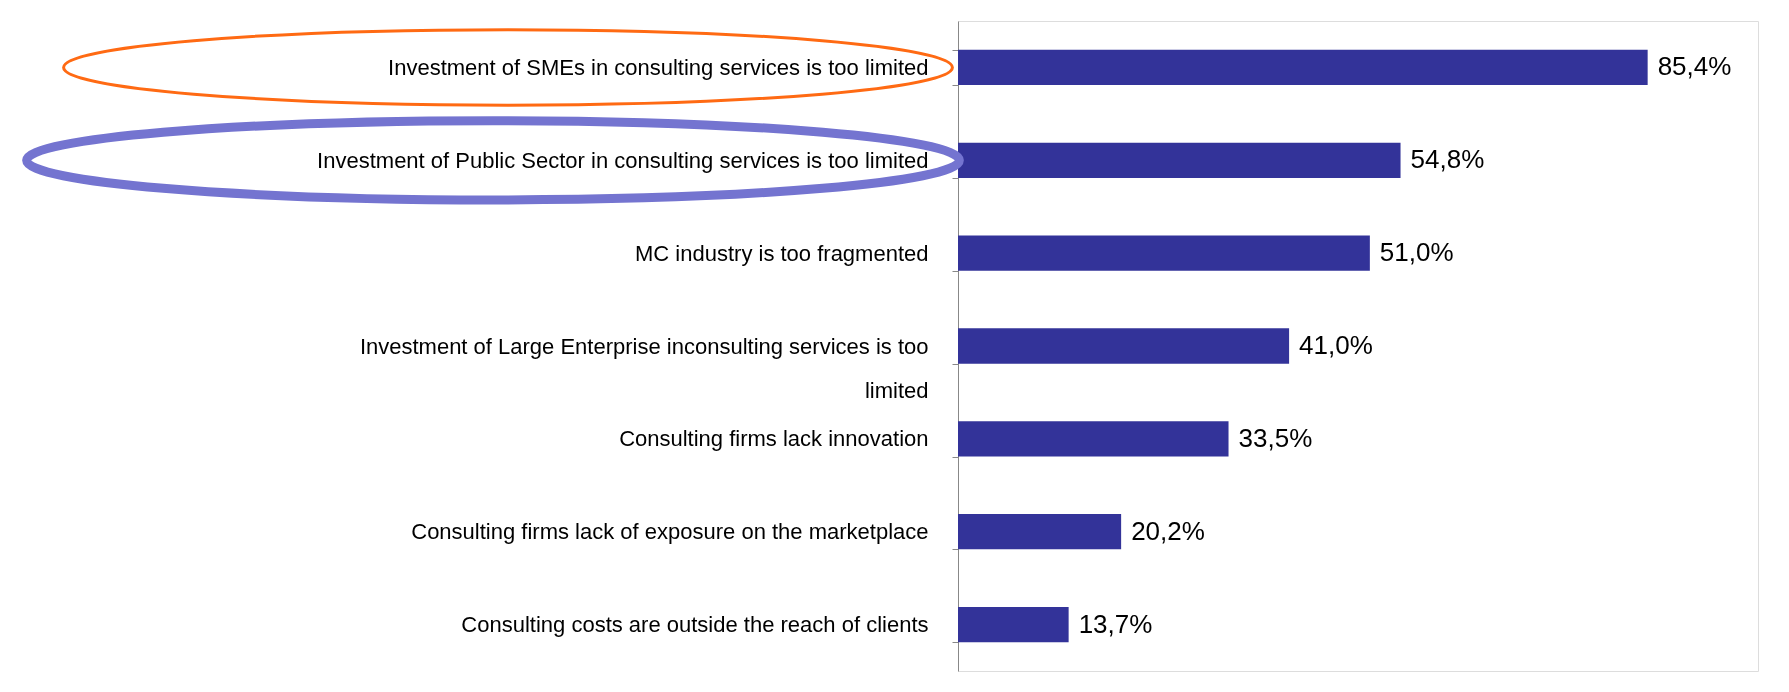 The image size is (1789, 692). Describe the element at coordinates (774, 439) in the screenshot. I see `y-tick-label: Consulting firms lack innovation` at that location.